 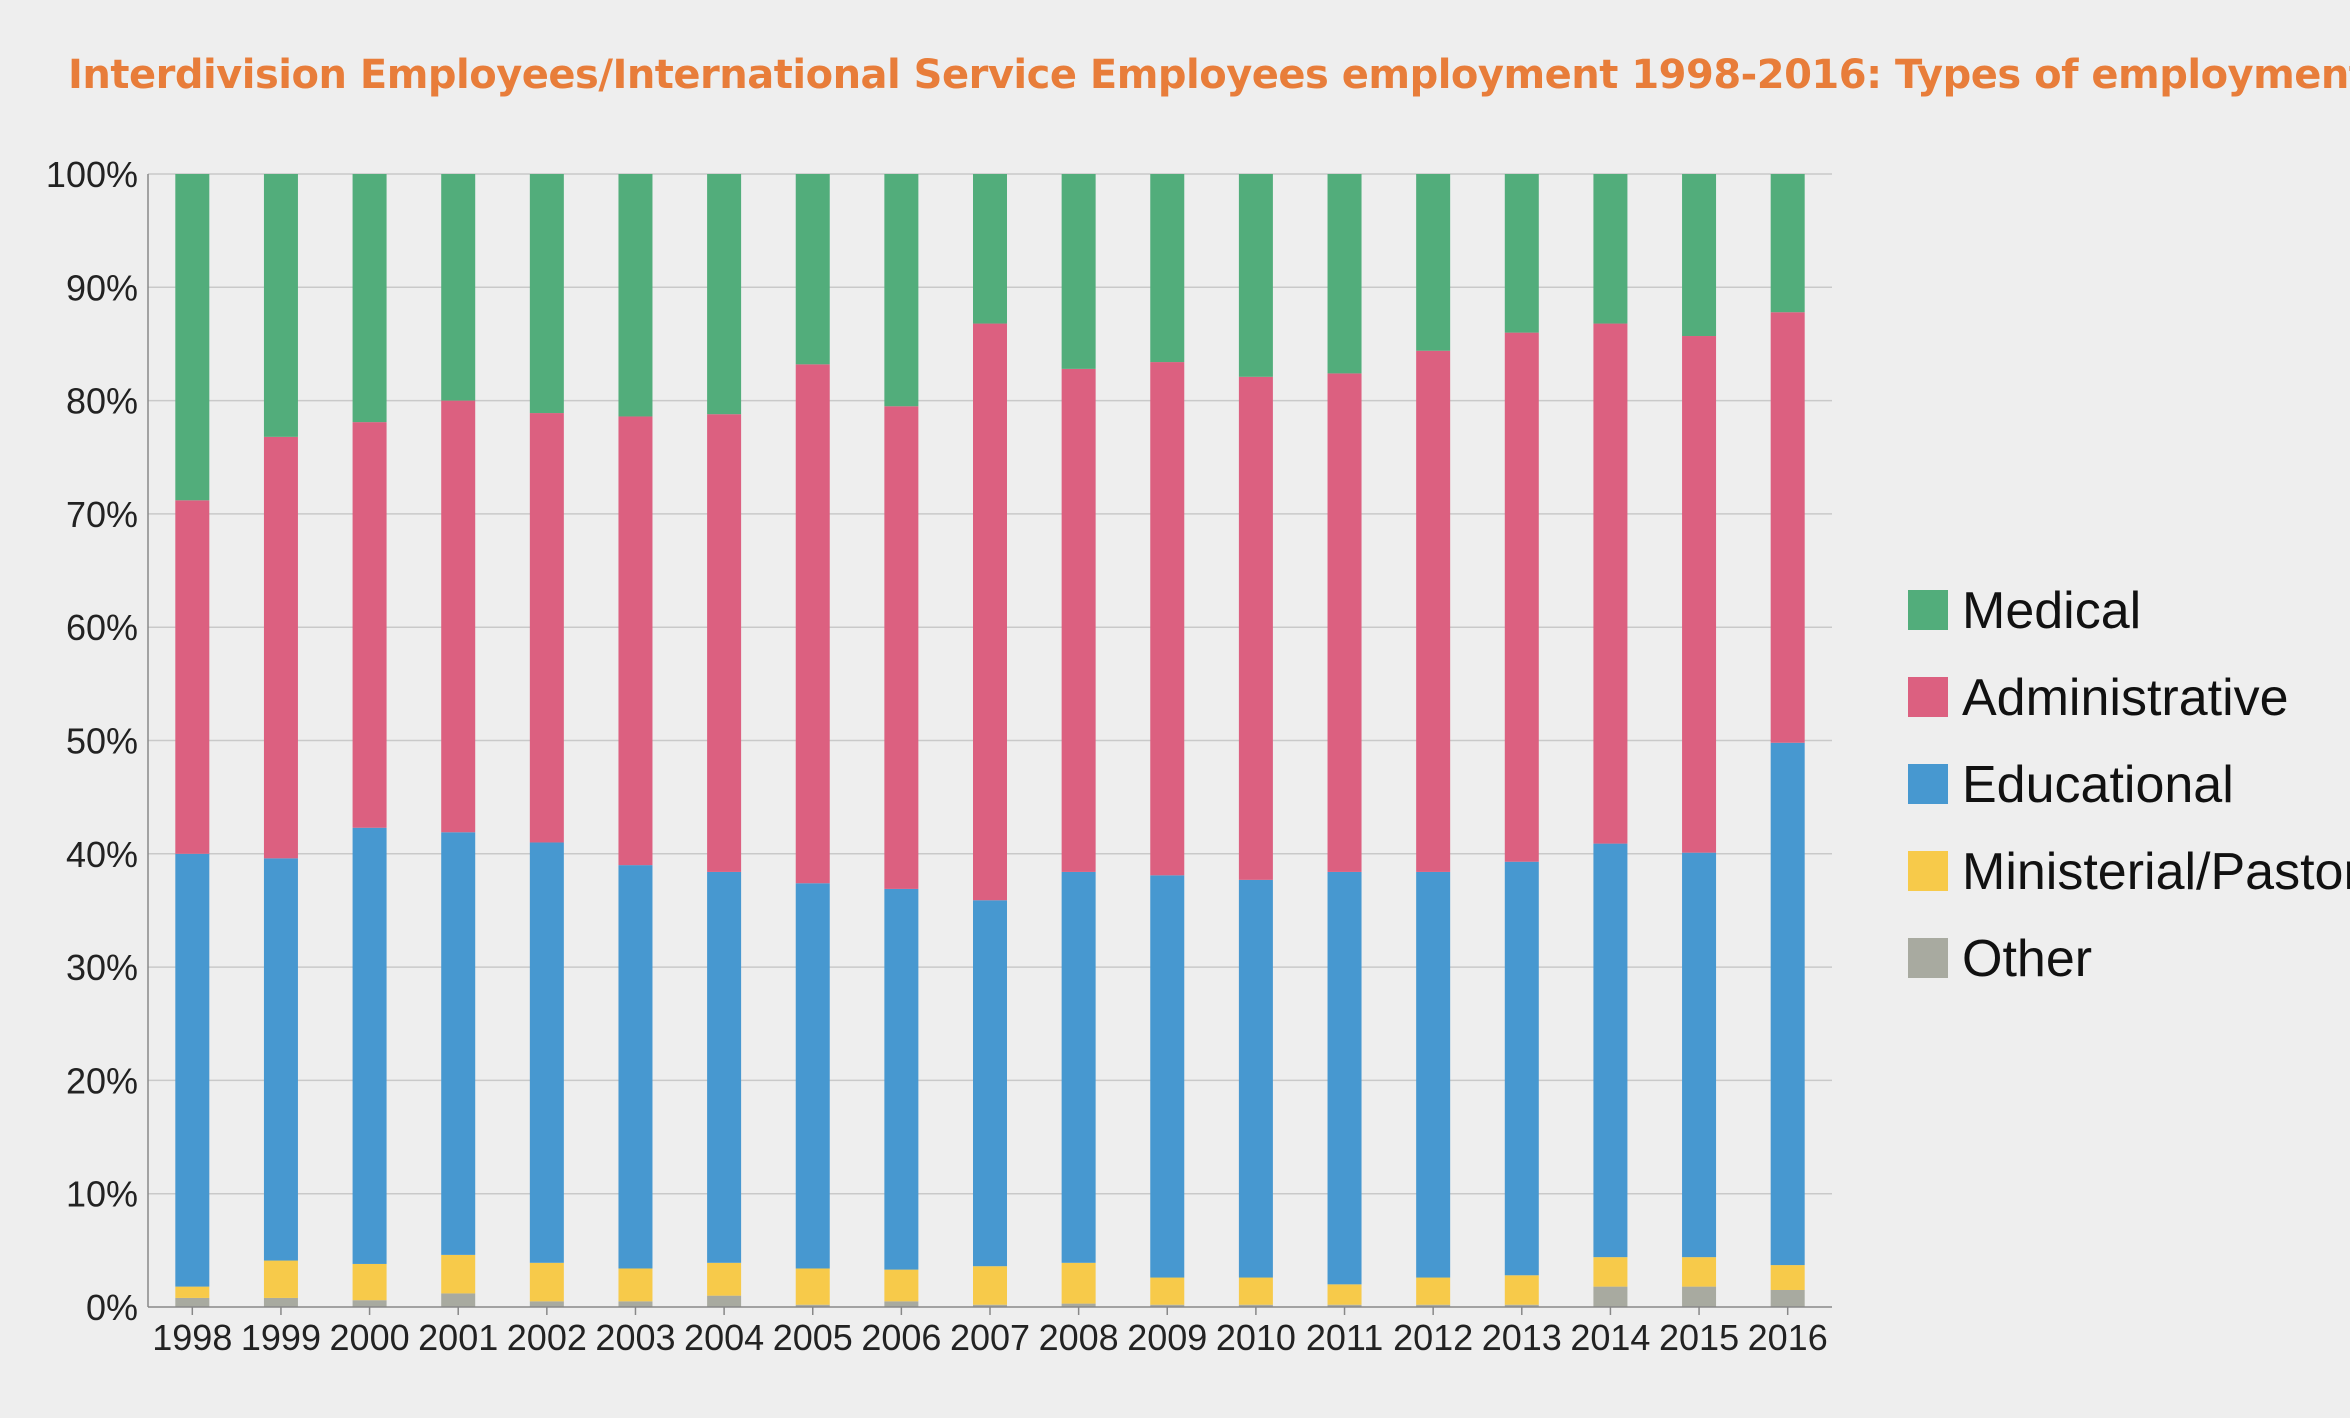 What do you see at coordinates (546, 1282) in the screenshot?
I see `bar-2002-ministerial-pastoral` at bounding box center [546, 1282].